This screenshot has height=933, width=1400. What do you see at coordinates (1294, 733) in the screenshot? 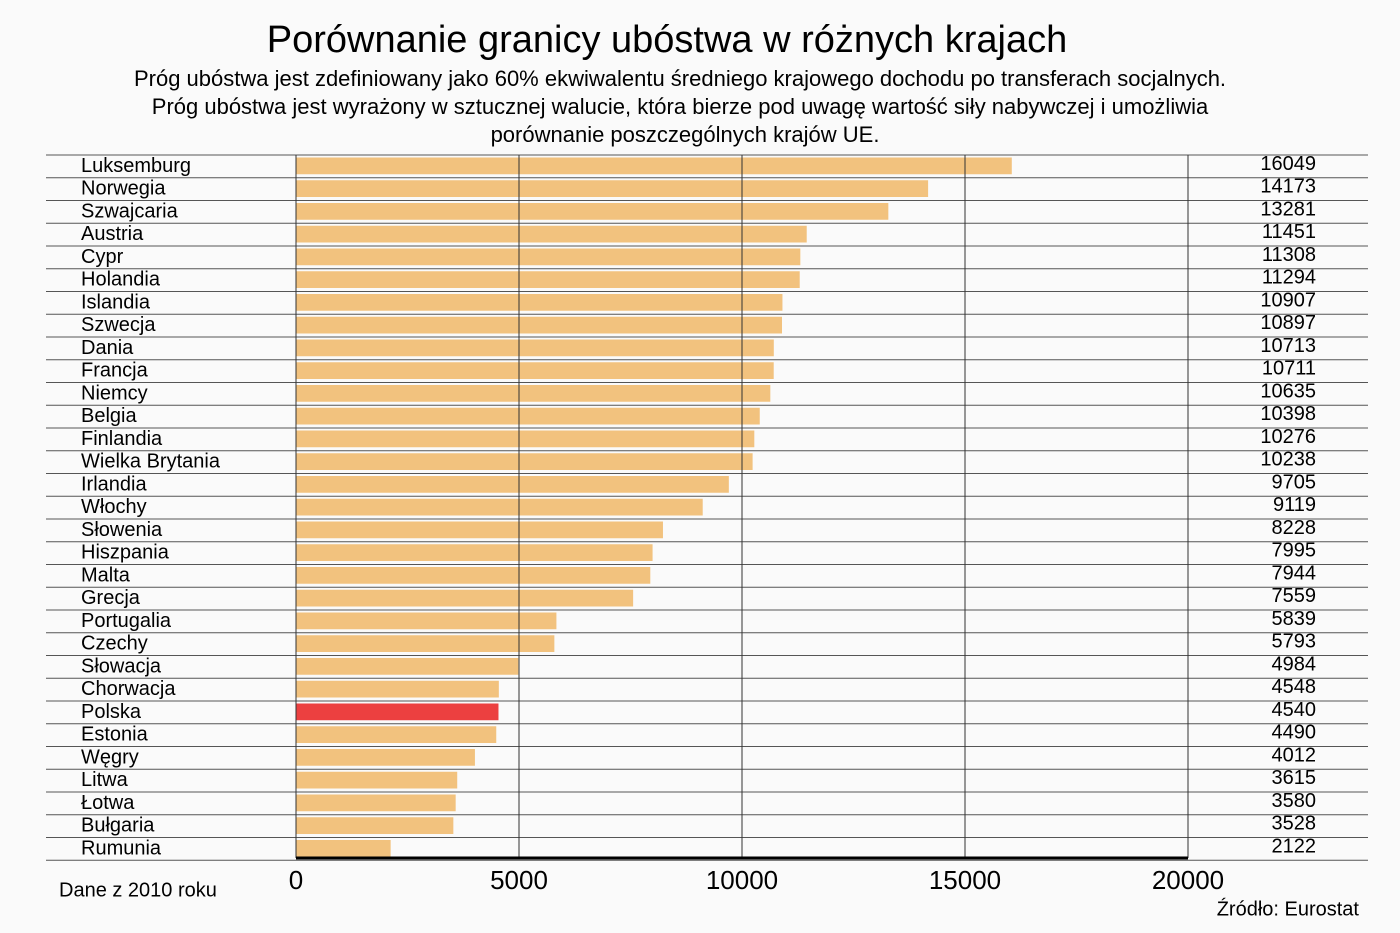
I see `value-label: 4490` at bounding box center [1294, 733].